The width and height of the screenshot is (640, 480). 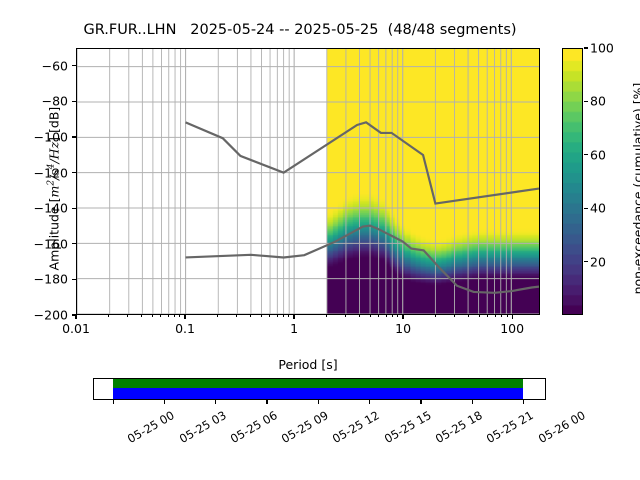 What do you see at coordinates (253, 427) in the screenshot?
I see `timeline-tick-label: 05-25 06` at bounding box center [253, 427].